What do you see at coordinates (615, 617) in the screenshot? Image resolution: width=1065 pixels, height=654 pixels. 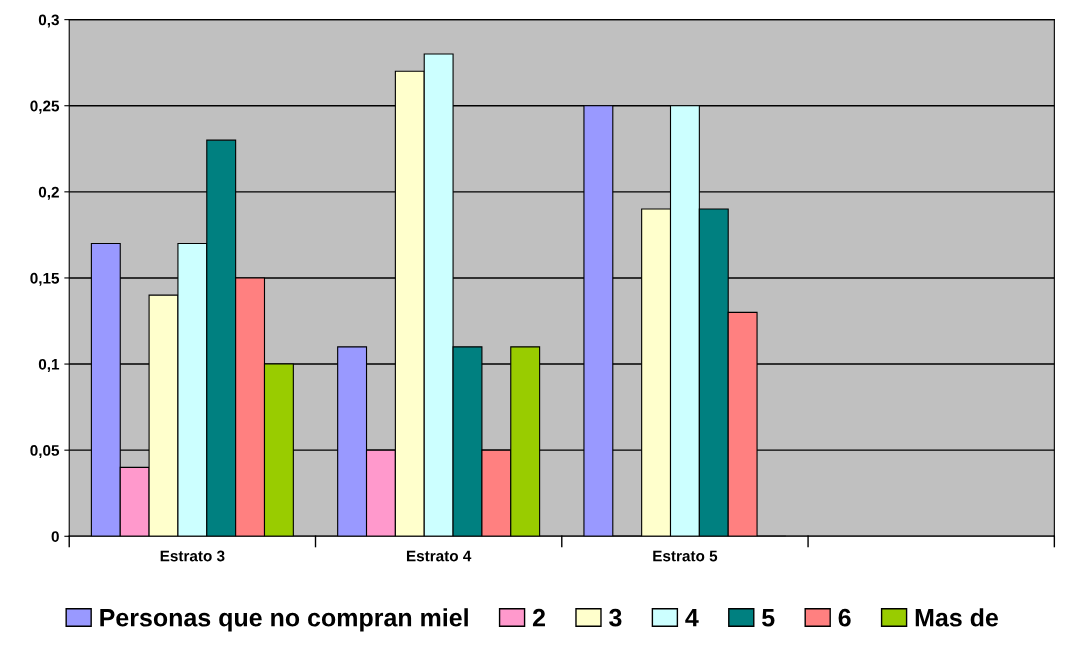 I see `legend-label: 3` at bounding box center [615, 617].